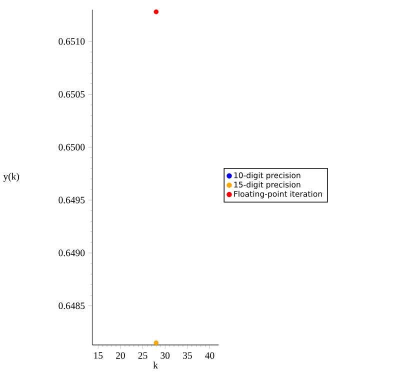  I want to click on x-tick-label: 25, so click(143, 355).